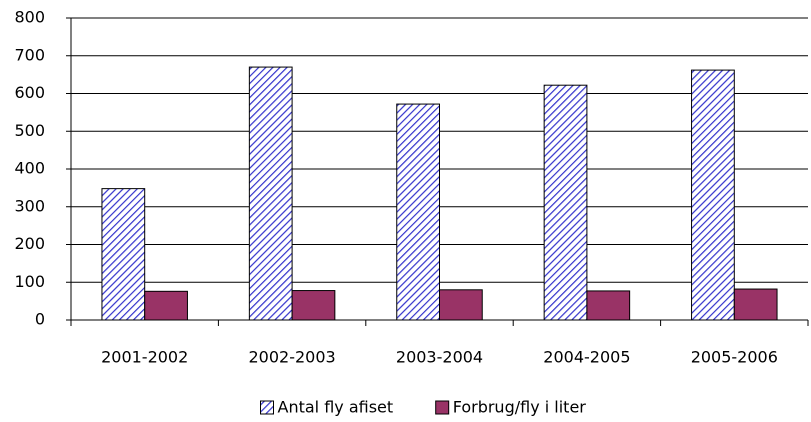  Describe the element at coordinates (40, 319) in the screenshot. I see `y-tick-label: 0` at that location.